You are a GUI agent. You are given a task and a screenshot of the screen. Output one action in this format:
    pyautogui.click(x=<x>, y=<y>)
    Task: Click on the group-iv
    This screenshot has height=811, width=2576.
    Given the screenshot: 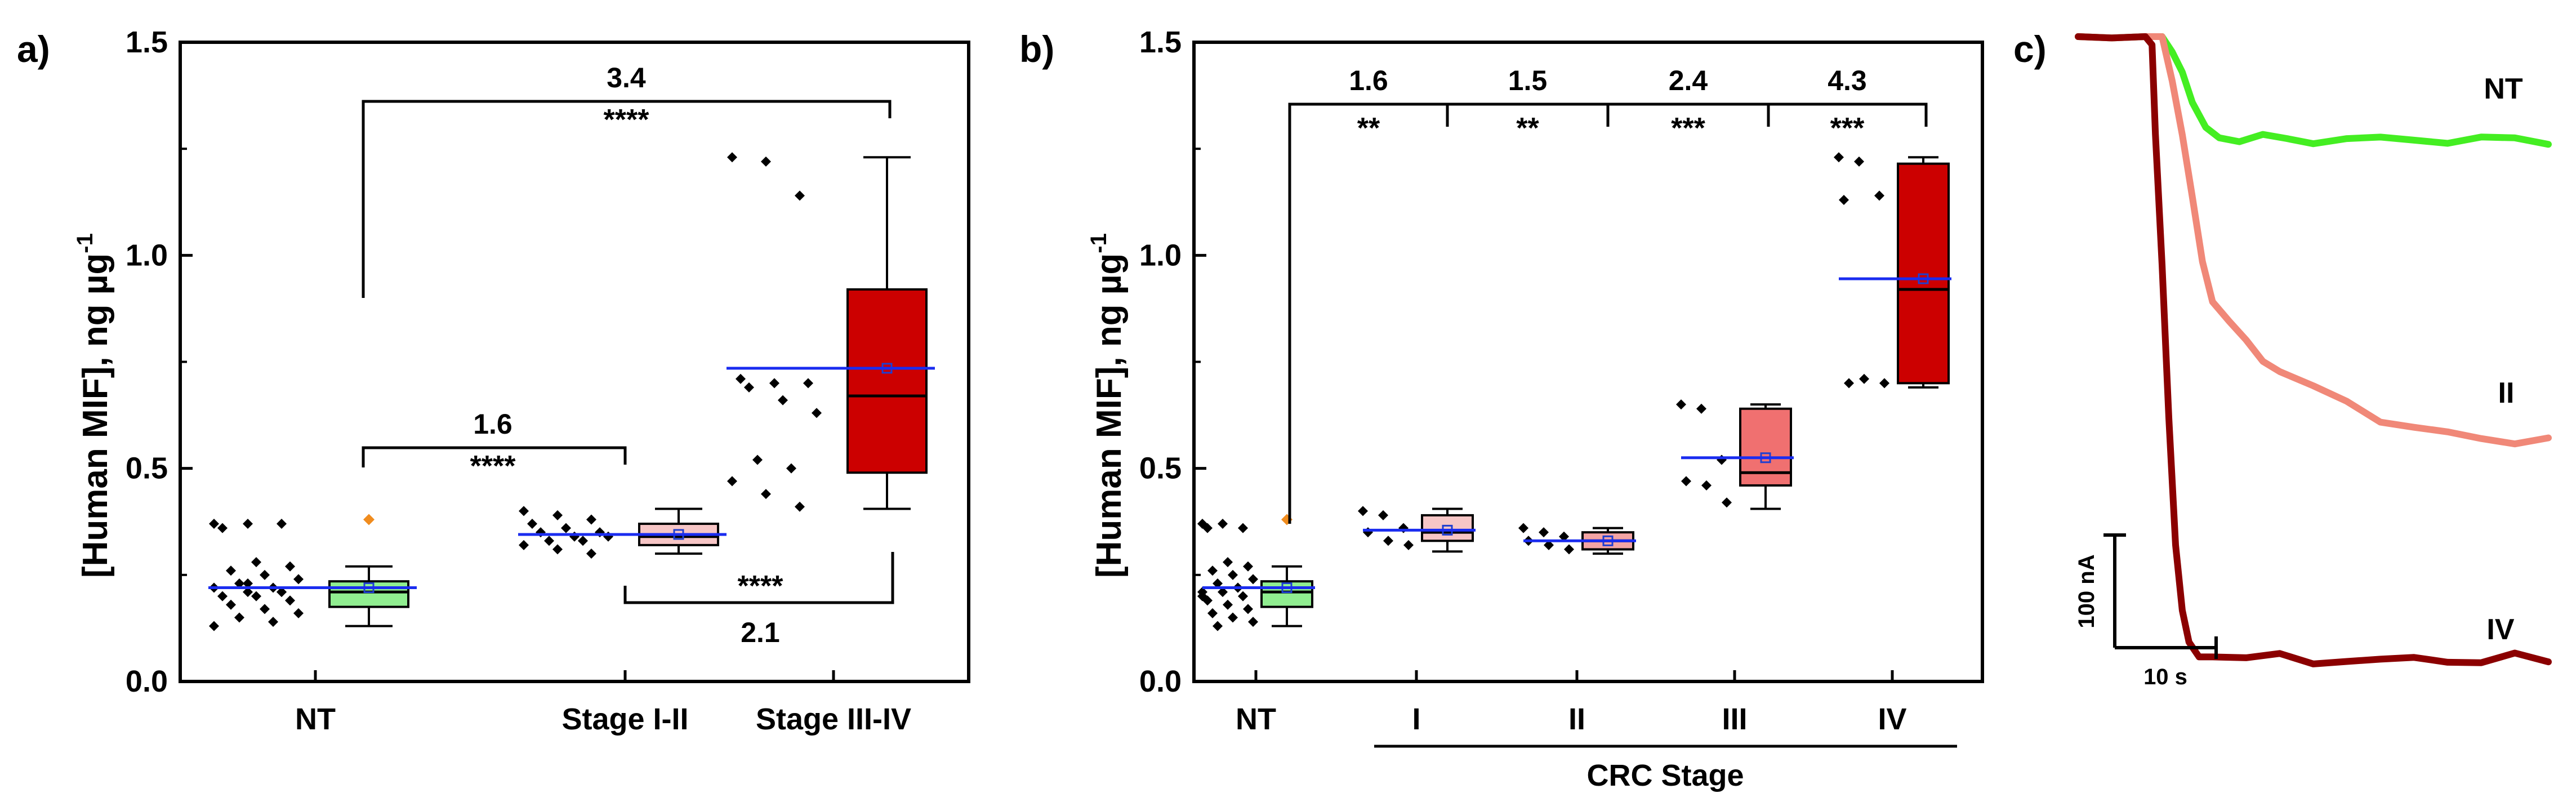 What is the action you would take?
    pyautogui.click(x=1892, y=270)
    